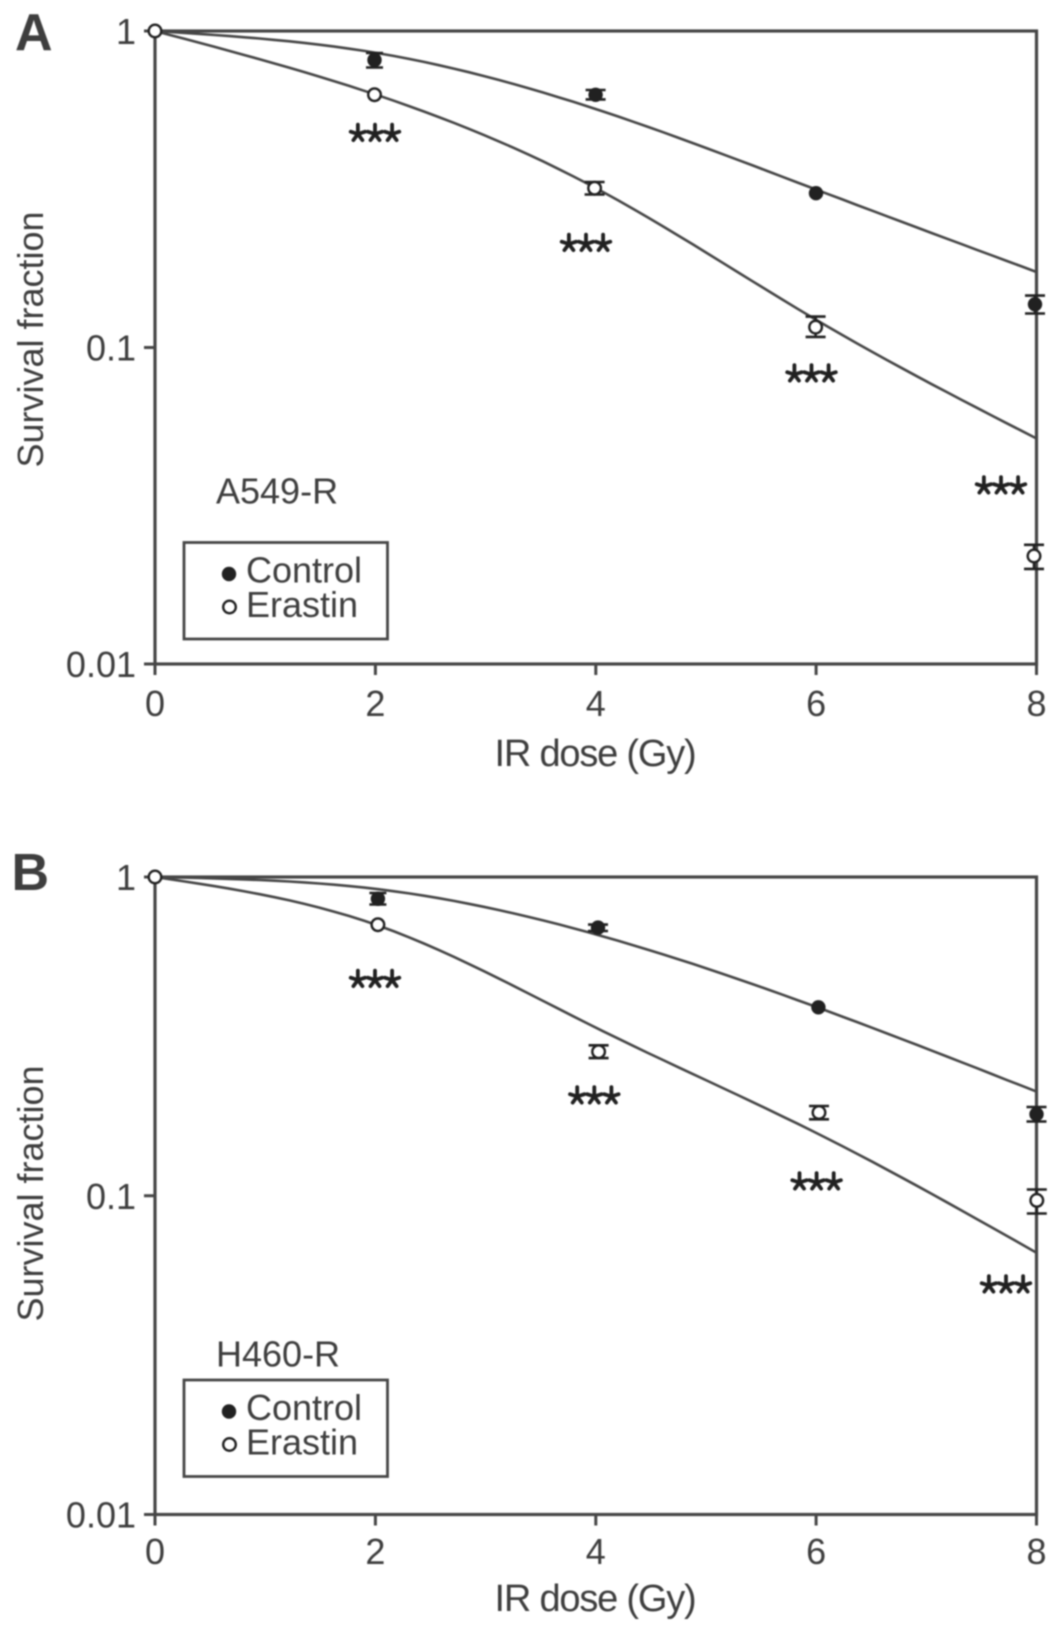 This screenshot has width=1063, height=1631. Describe the element at coordinates (277, 491) in the screenshot. I see `svg-text: A549-R` at that location.